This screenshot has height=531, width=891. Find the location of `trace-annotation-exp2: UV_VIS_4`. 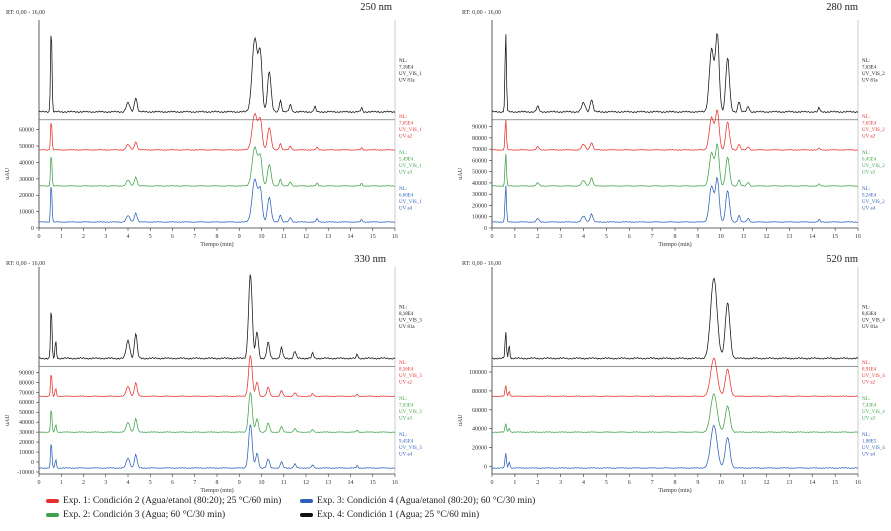

trace-annotation-exp2: UV_VIS_4 is located at coordinates (873, 412).